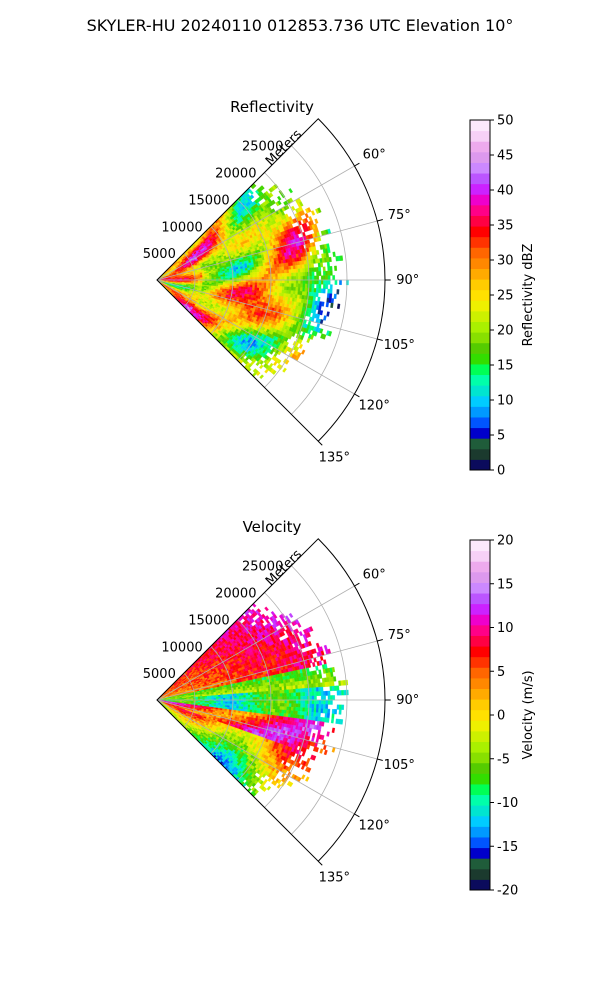  What do you see at coordinates (505, 191) in the screenshot?
I see `refl-colorbar-tick-label: 40` at bounding box center [505, 191].